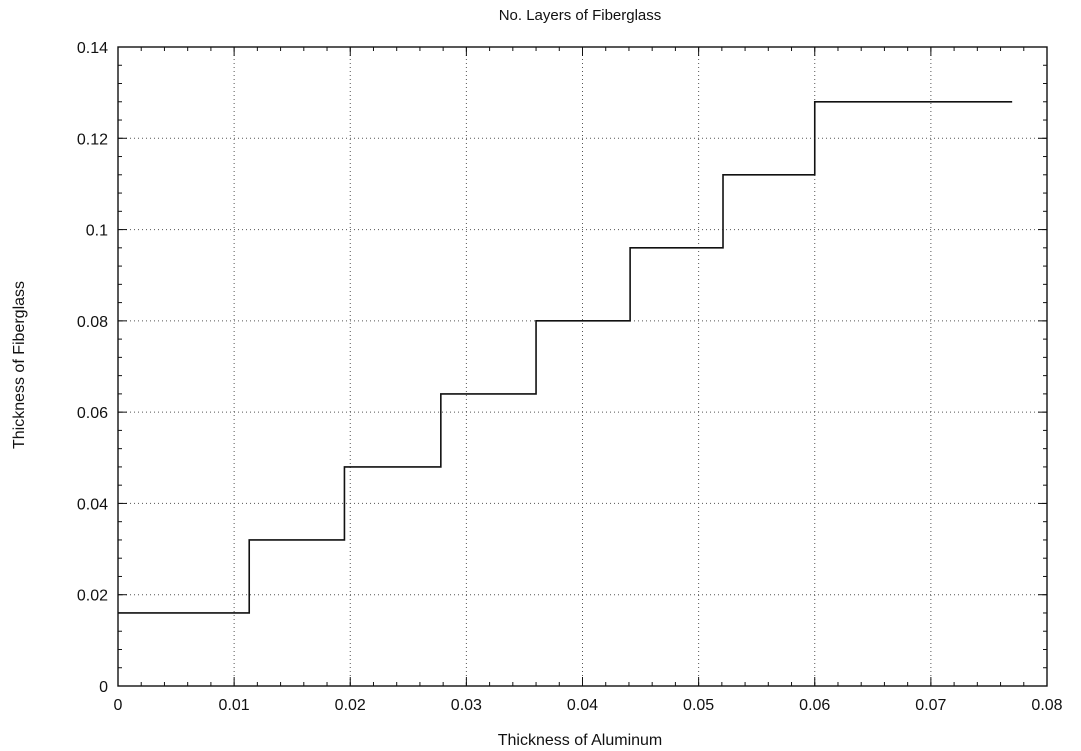 The width and height of the screenshot is (1081, 751). Describe the element at coordinates (92, 413) in the screenshot. I see `y-tick-label: 0.06` at that location.